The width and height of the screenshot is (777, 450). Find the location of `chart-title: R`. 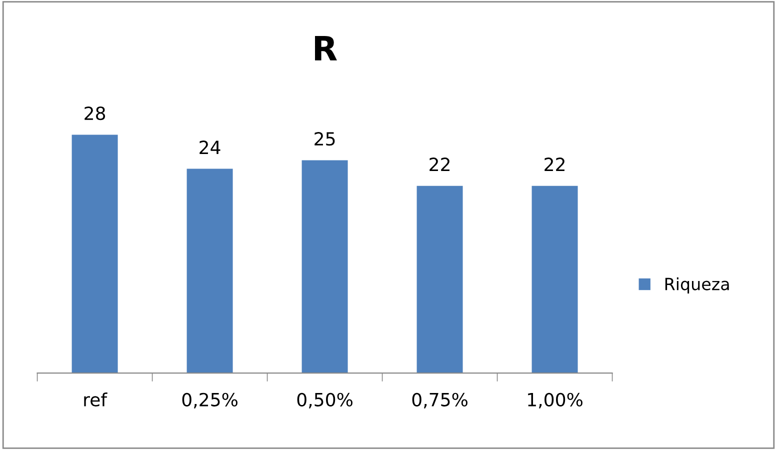

chart-title: R is located at coordinates (326, 48).